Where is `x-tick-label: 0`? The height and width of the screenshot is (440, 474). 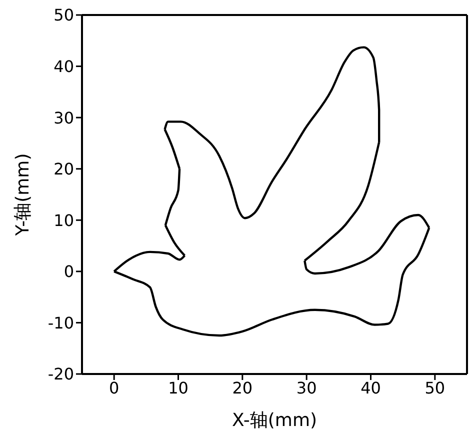
x-tick-label: 0 is located at coordinates (114, 388).